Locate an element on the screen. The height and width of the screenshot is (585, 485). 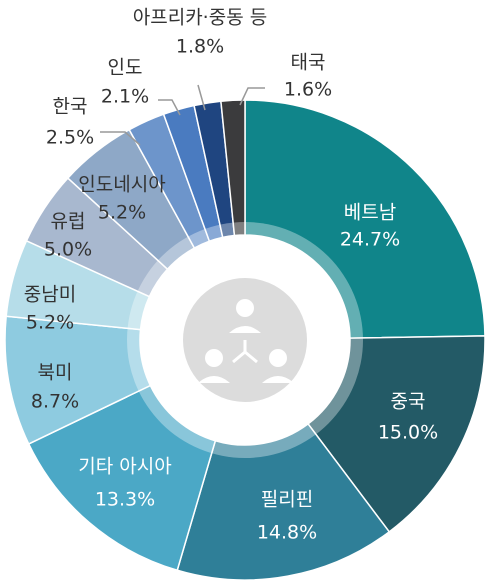
slice-name: 중남미 is located at coordinates (50, 295).